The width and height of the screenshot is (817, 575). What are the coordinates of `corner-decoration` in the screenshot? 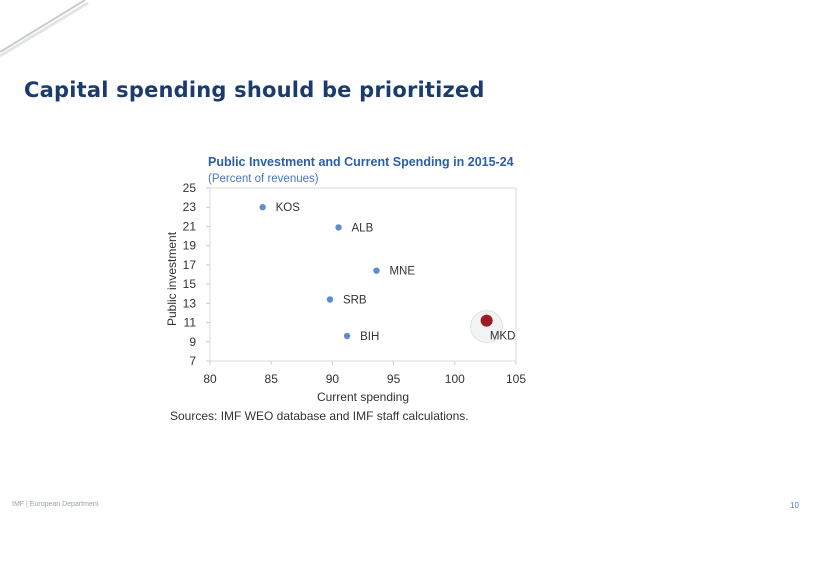 It's located at (44, 29).